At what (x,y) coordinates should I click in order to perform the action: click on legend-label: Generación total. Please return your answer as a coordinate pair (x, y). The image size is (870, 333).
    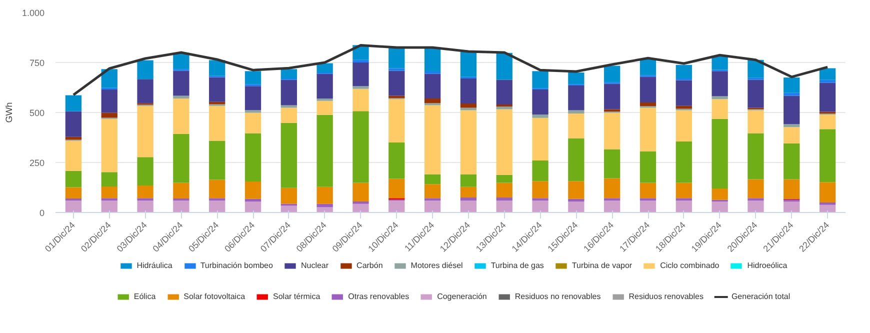
    Looking at the image, I should click on (760, 296).